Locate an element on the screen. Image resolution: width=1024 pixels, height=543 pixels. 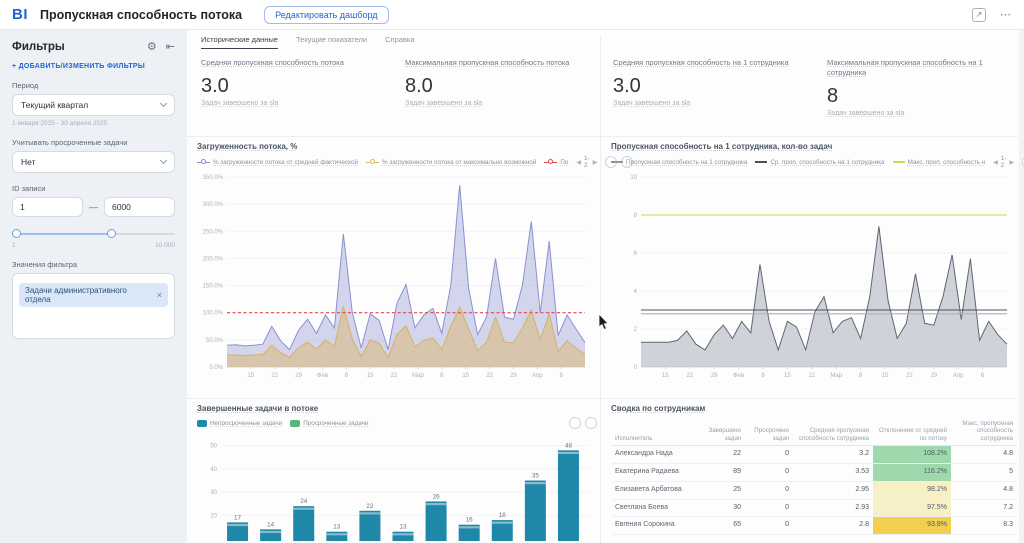
summary-col-header: Отклонение от средней по потоку is located at coordinates (912, 432).